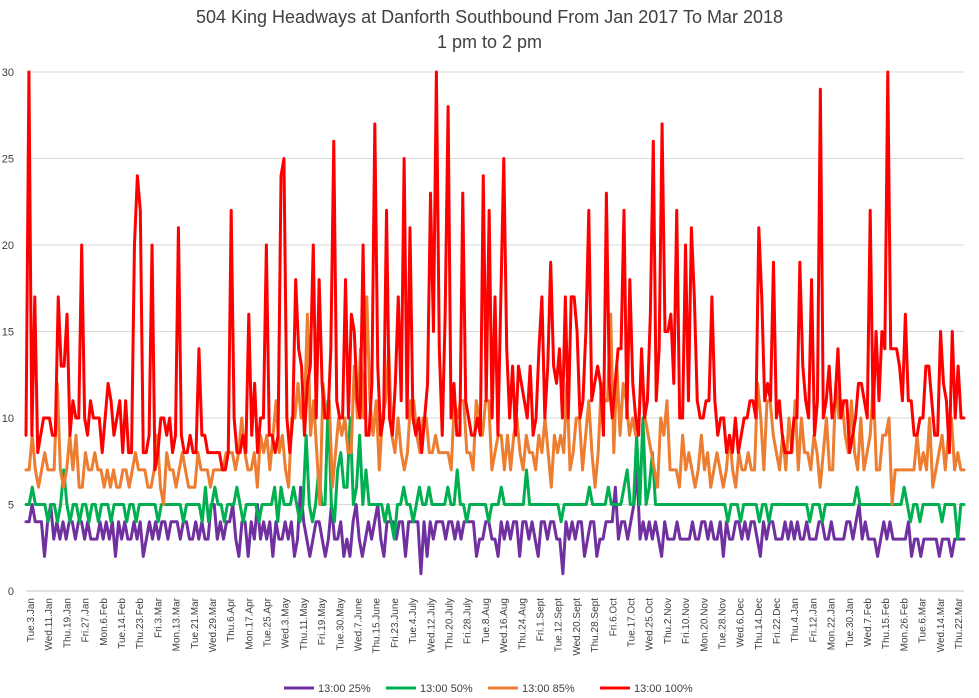  What do you see at coordinates (304, 624) in the screenshot?
I see `x-tick-label: Thu.11.May` at bounding box center [304, 624].